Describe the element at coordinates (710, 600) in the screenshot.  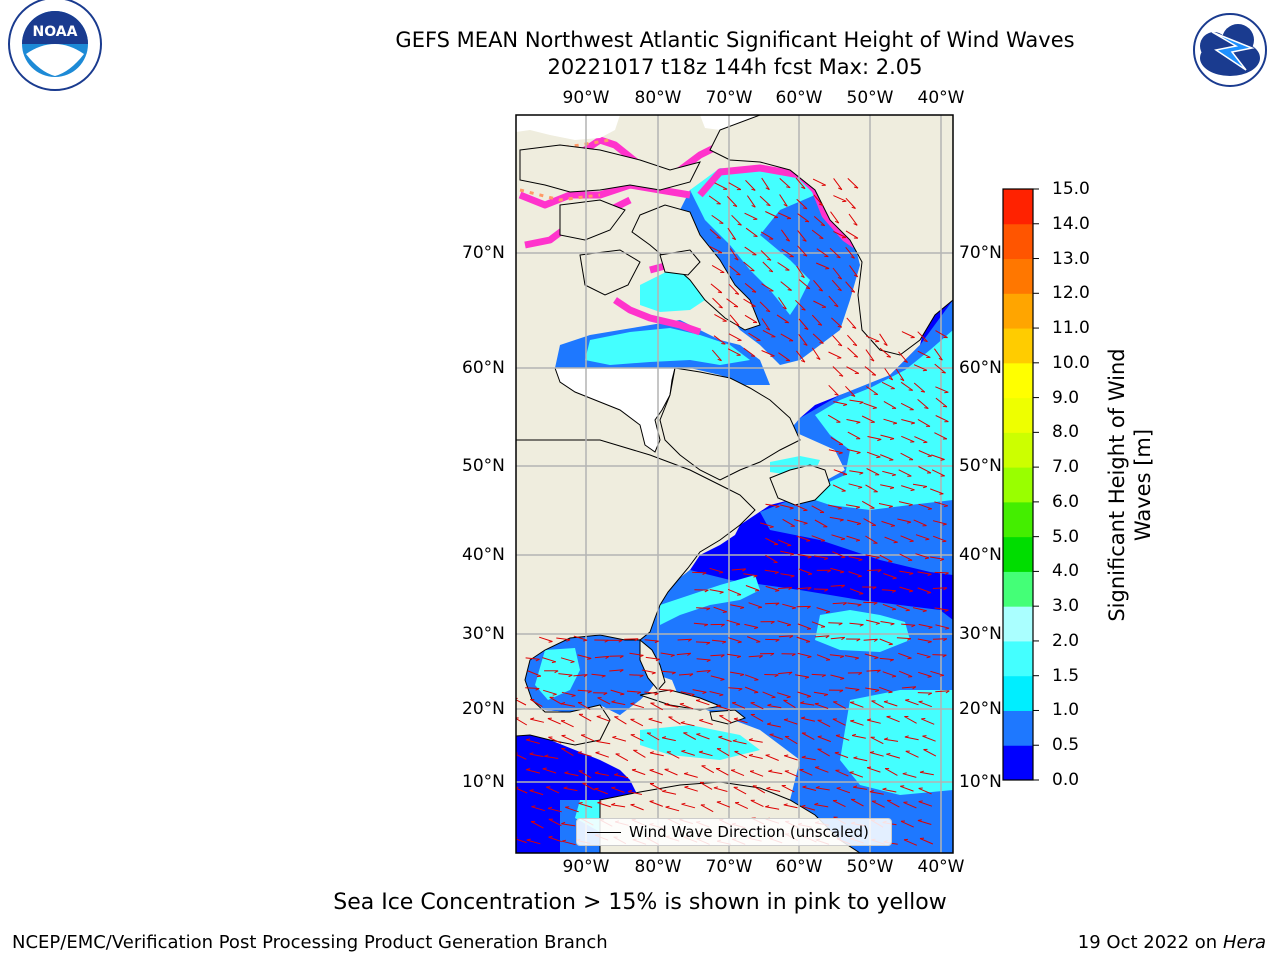
I see `wave-zone-high` at that location.